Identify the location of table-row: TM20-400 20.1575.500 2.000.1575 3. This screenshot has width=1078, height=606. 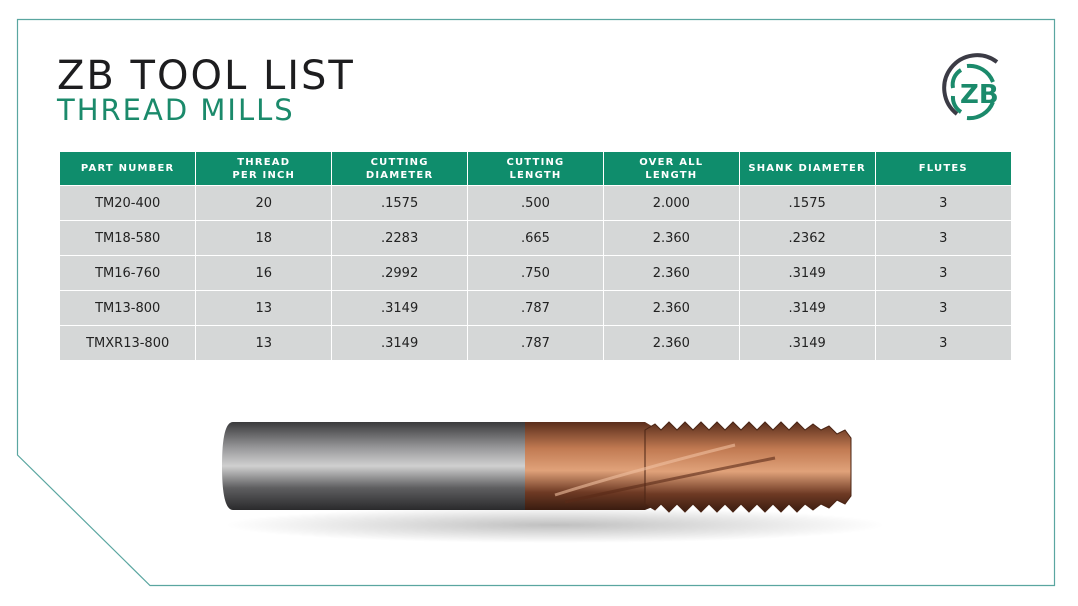
(535, 203).